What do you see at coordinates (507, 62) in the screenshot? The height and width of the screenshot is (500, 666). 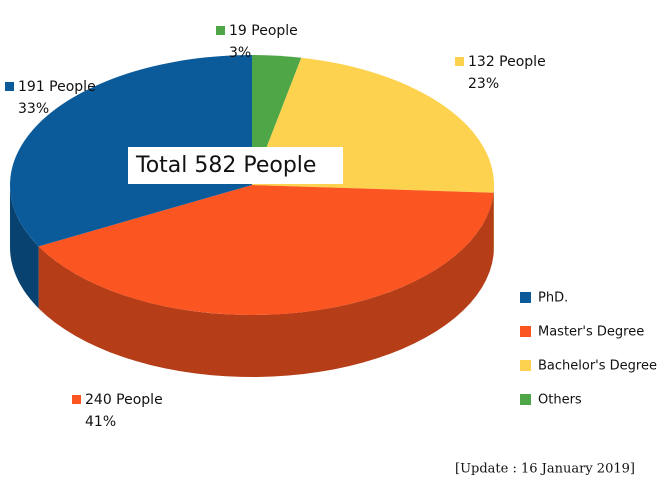 I see `value-label: 132 People` at bounding box center [507, 62].